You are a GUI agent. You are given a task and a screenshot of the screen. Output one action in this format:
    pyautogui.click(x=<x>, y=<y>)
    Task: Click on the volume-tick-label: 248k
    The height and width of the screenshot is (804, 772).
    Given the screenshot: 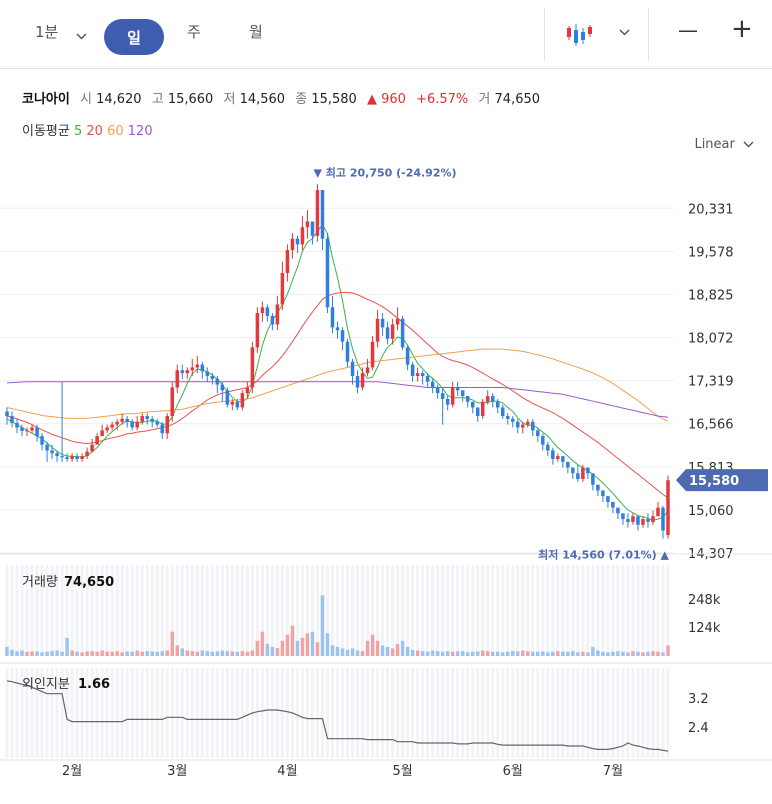 What is the action you would take?
    pyautogui.click(x=704, y=600)
    